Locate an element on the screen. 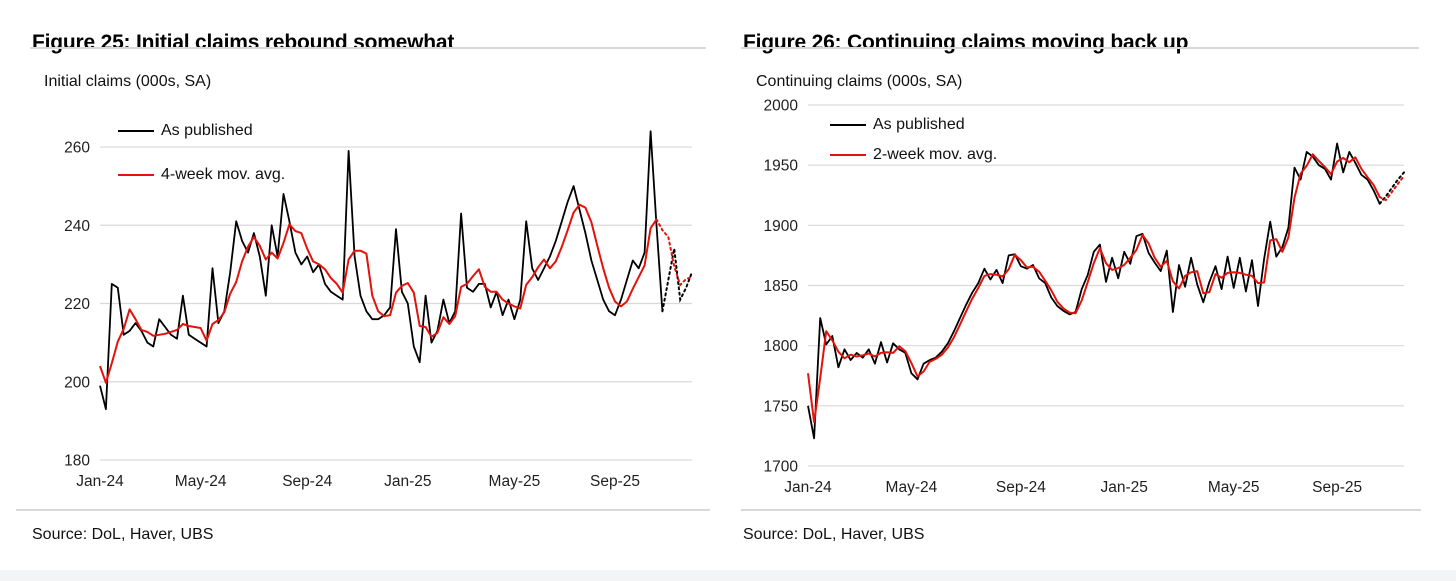 This screenshot has height=581, width=1456. legend-moving-average: 2-week mov. avg. is located at coordinates (913, 155).